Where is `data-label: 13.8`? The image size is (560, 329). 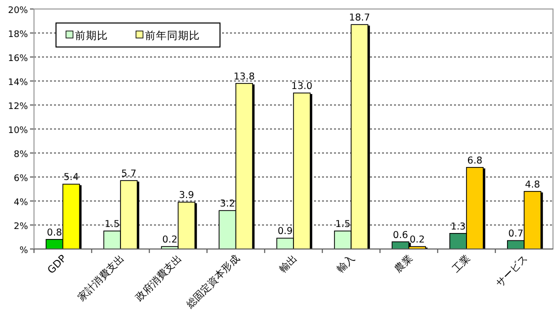 data-label: 13.8 is located at coordinates (244, 76).